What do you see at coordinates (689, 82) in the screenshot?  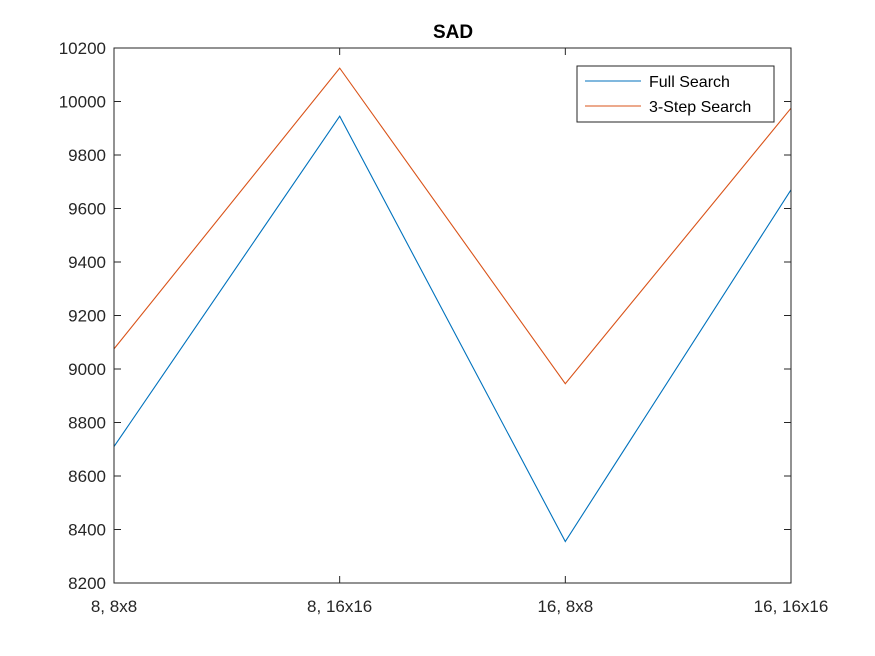 I see `legend-label: Full Search` at bounding box center [689, 82].